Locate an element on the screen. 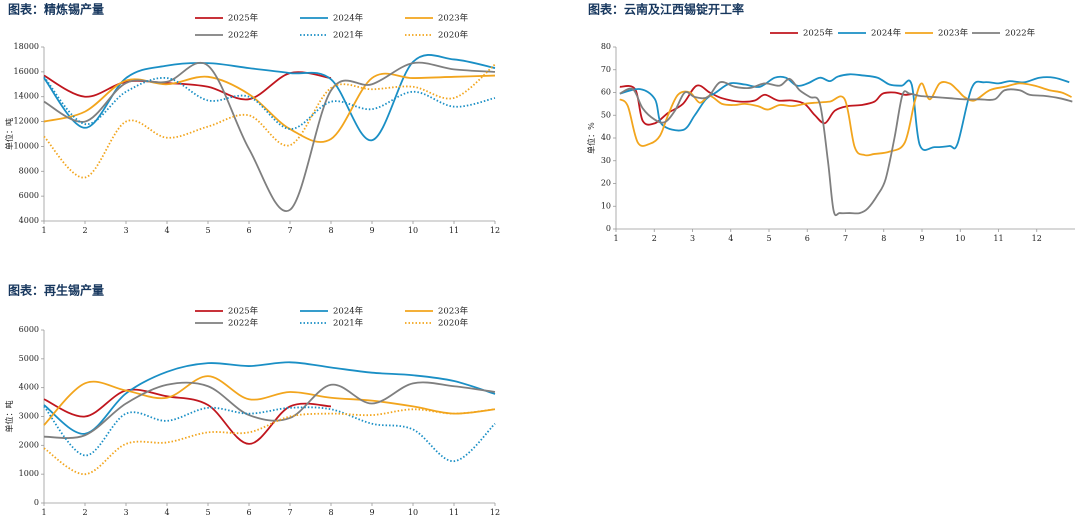 The image size is (1080, 522). y-axis-label: 单位：% is located at coordinates (591, 138).